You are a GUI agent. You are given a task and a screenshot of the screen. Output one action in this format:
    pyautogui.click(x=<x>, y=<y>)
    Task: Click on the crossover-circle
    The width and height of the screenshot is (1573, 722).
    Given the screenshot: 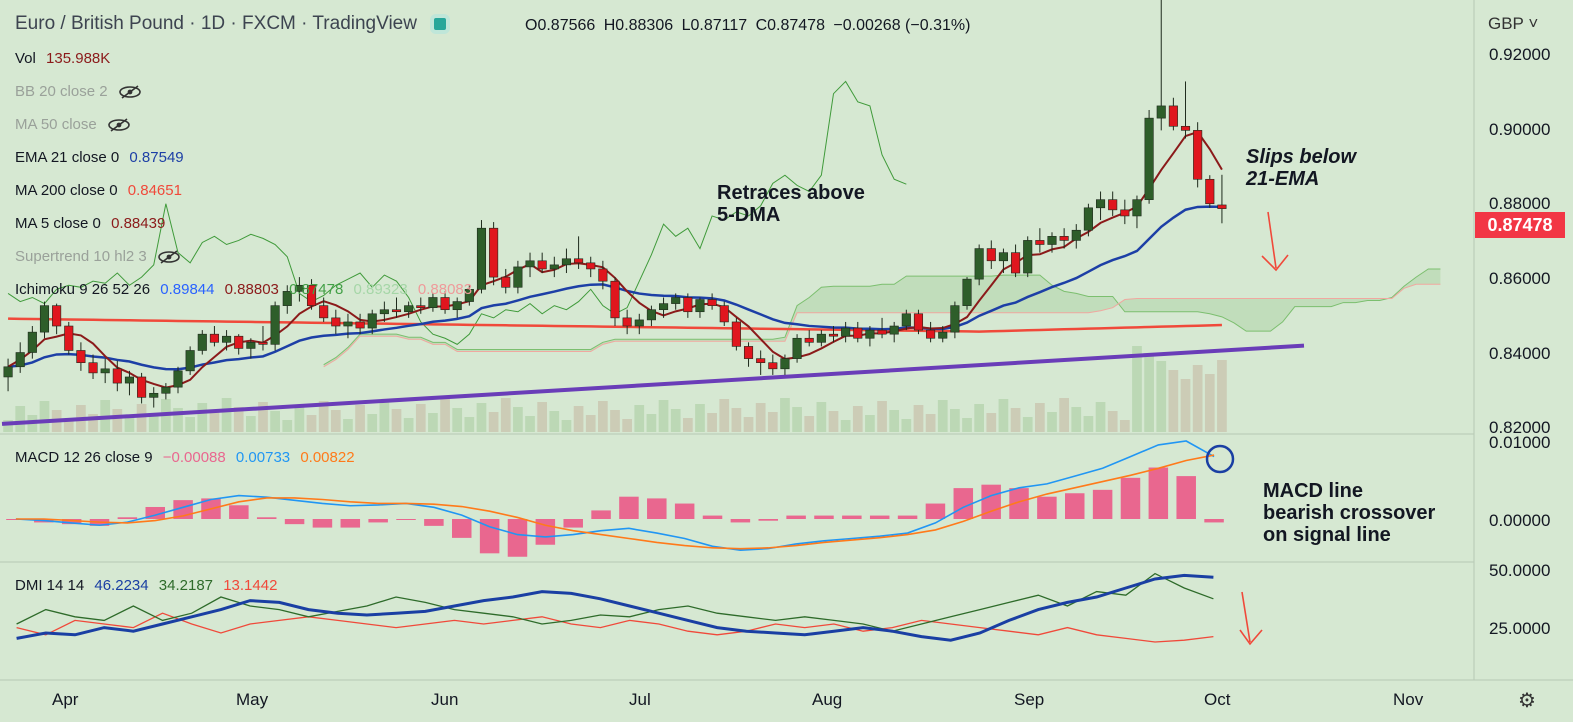 What is the action you would take?
    pyautogui.click(x=1220, y=459)
    